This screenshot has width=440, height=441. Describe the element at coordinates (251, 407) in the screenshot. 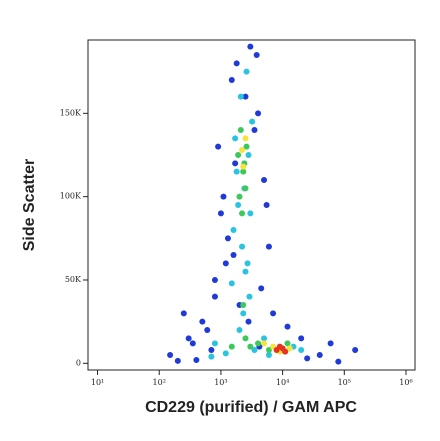

I see `x-axis-label: CD229 (purified) / GAM APC` at that location.